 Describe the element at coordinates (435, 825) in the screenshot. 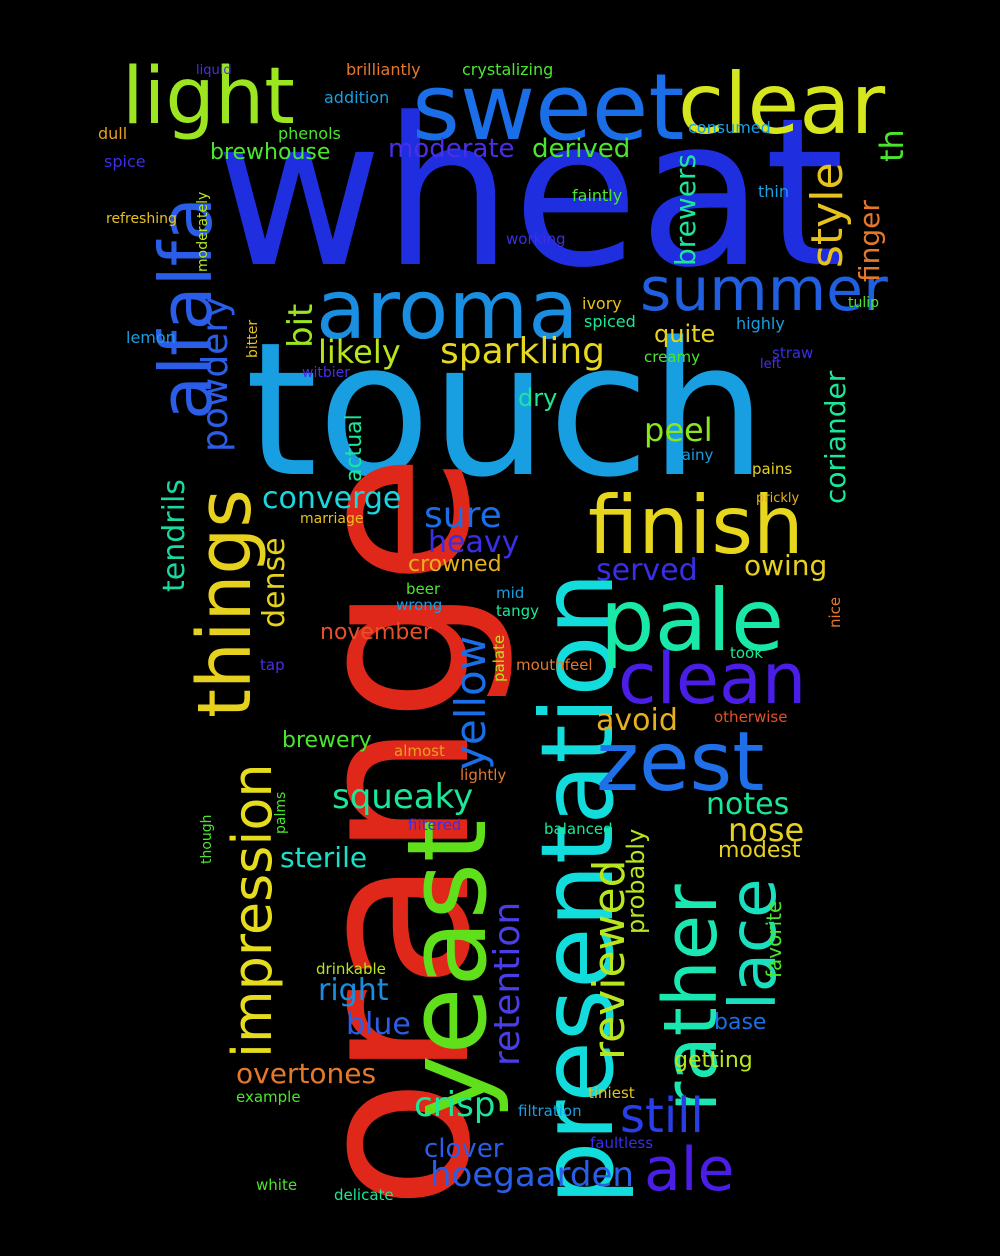

I see `cloud-word-filtered: filtered` at that location.